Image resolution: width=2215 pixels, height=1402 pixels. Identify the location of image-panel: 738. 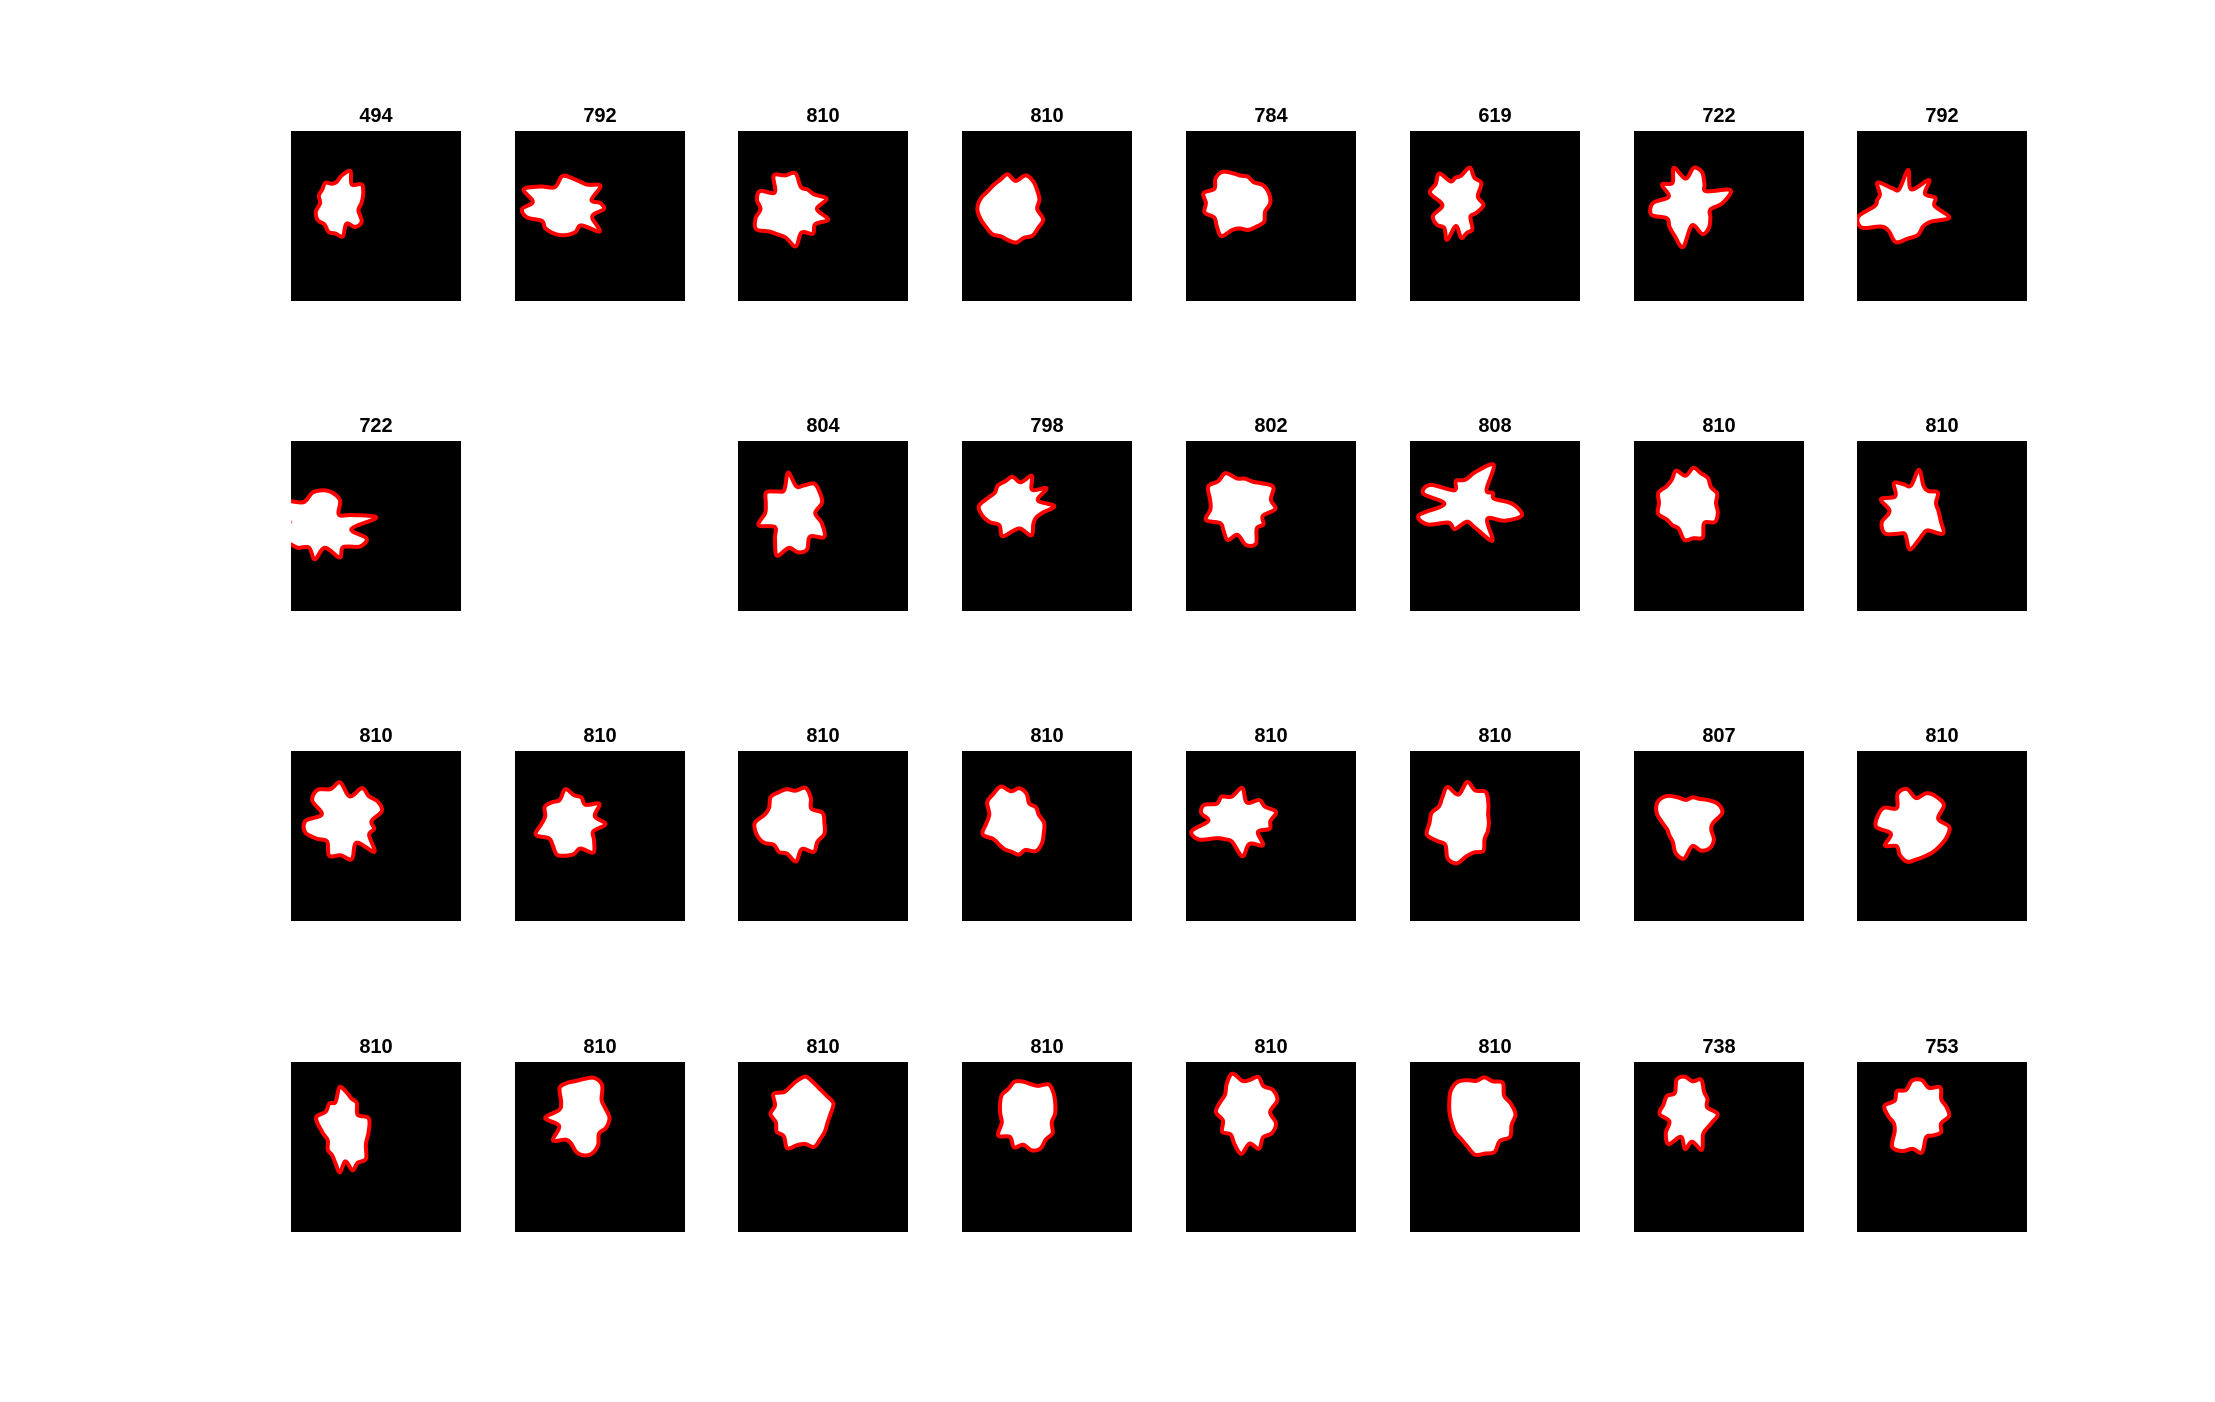
(1719, 1134).